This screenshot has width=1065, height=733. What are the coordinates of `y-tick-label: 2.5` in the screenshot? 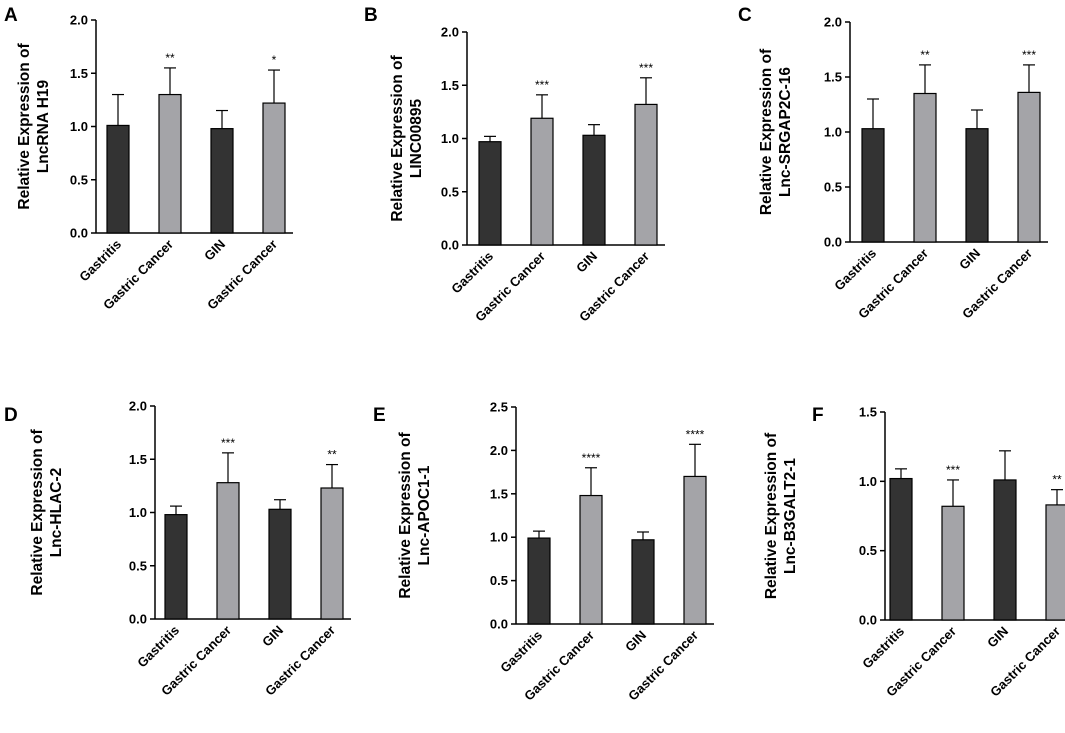 It's located at (499, 407).